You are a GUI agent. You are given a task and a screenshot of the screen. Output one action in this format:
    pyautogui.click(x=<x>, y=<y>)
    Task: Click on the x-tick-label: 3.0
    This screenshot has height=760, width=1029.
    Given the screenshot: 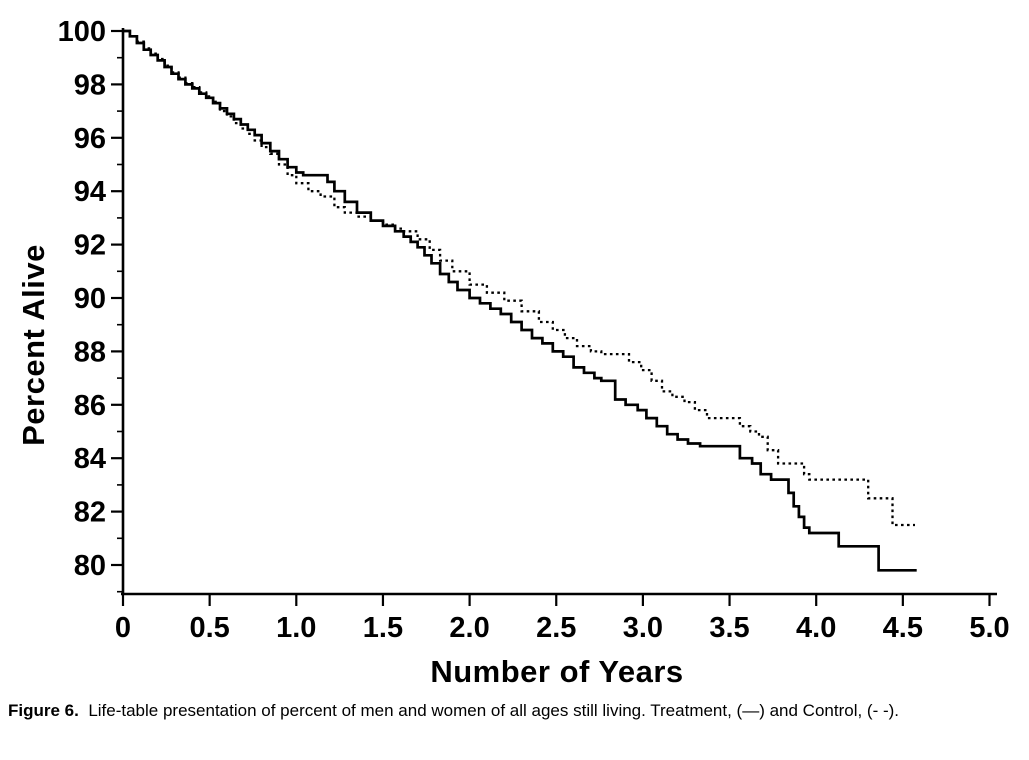 What is the action you would take?
    pyautogui.click(x=643, y=628)
    